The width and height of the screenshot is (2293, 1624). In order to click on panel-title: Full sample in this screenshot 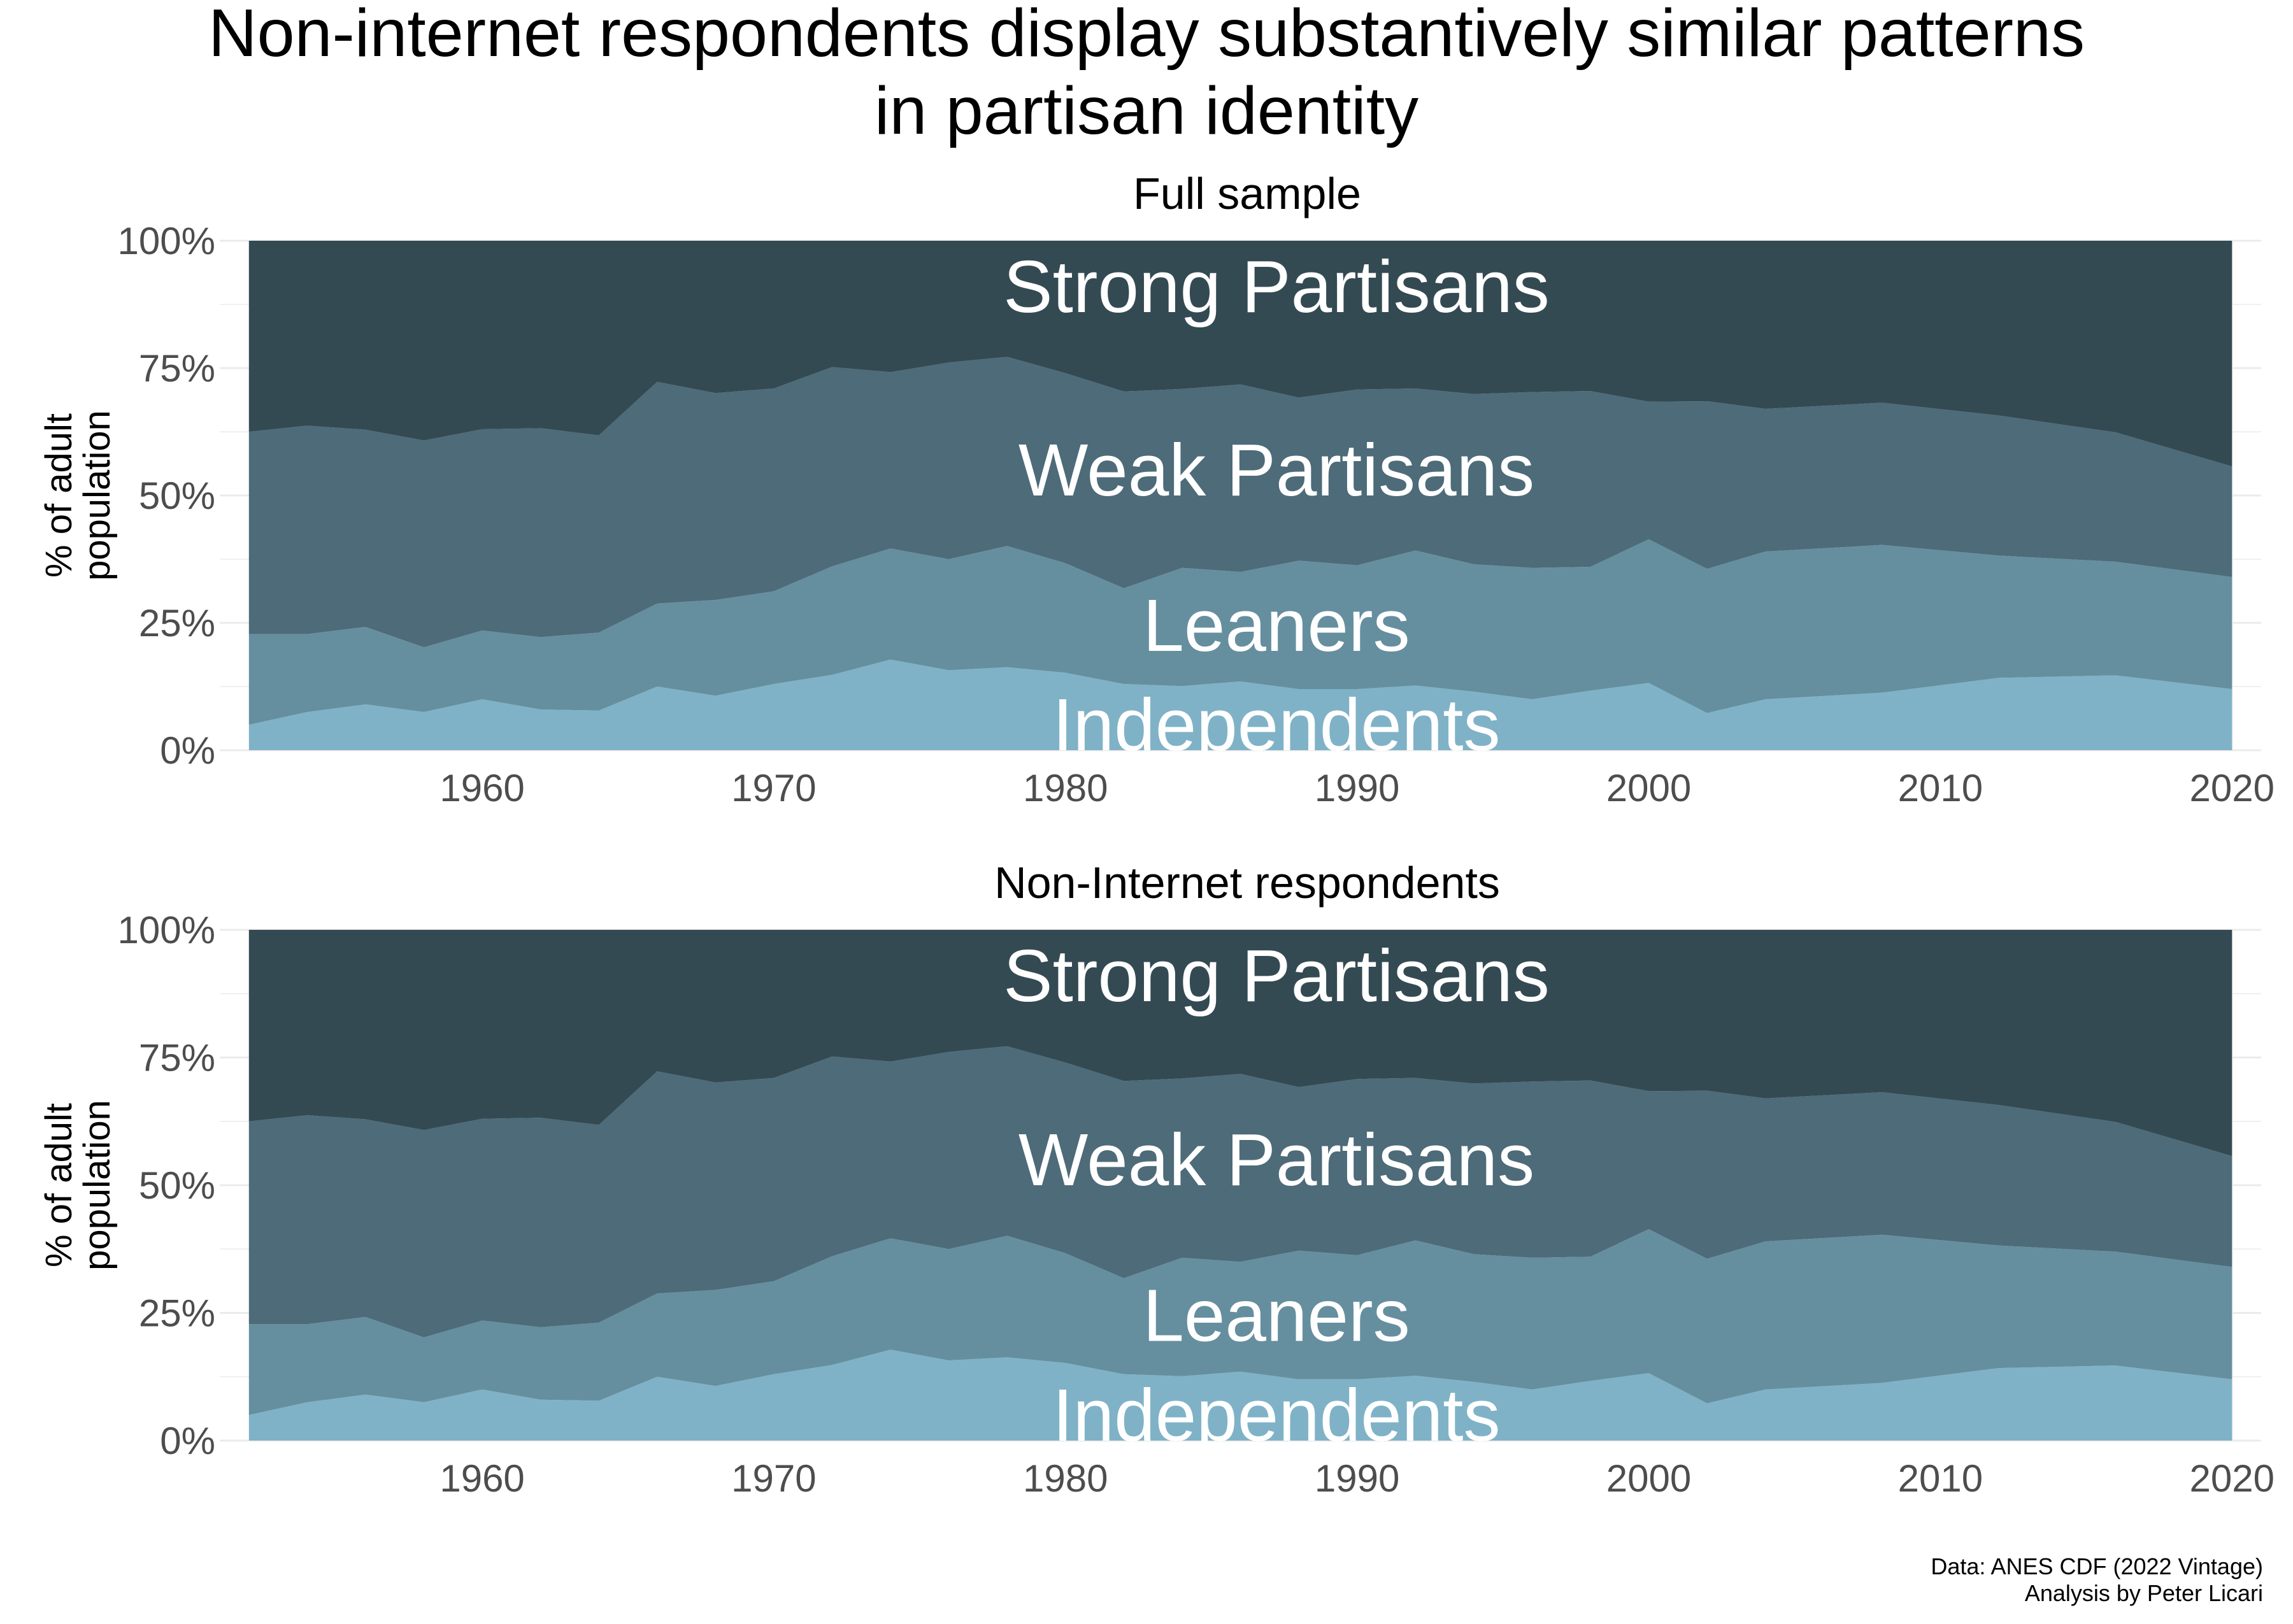, I will do `click(1247, 193)`.